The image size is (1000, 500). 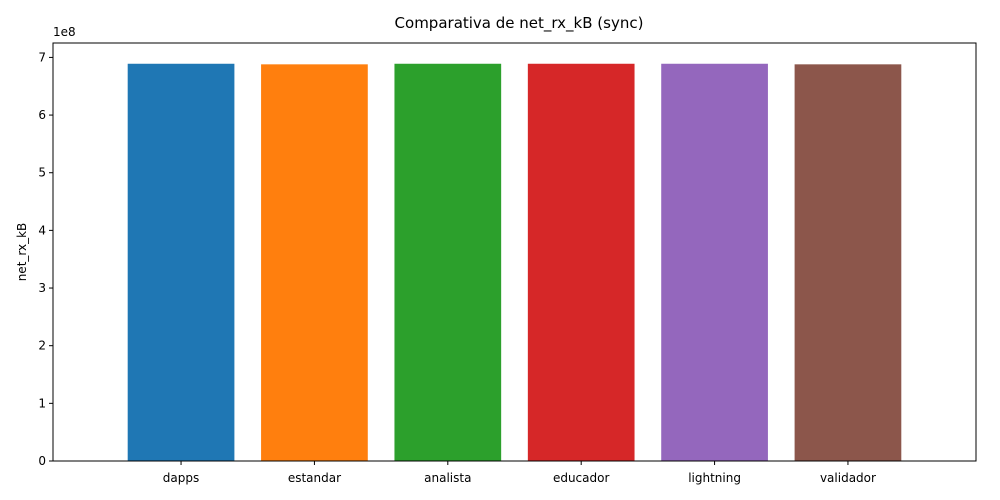 I want to click on y-axis-label: net_rx_kB, so click(x=22, y=252).